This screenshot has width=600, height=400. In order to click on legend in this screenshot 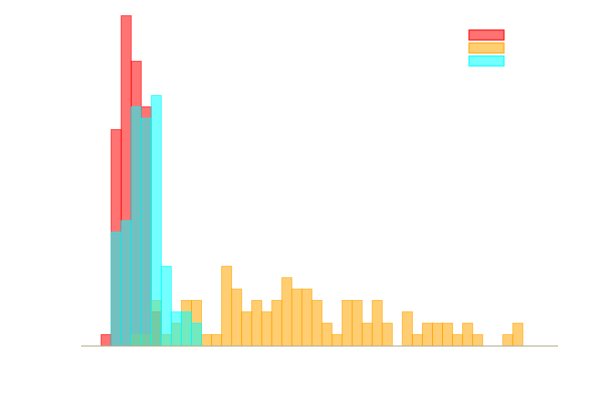, I will do `click(486, 48)`.